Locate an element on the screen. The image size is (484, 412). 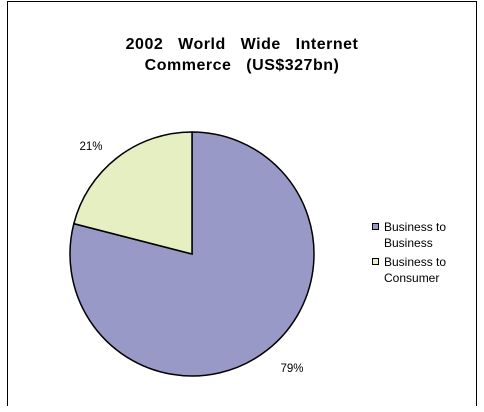
legend-item-business-to-consumer: Business to Consumer is located at coordinates (428, 270).